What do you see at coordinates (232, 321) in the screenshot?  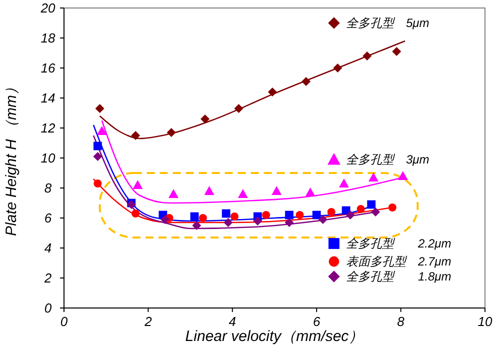 I see `x-tick-label: 4` at bounding box center [232, 321].